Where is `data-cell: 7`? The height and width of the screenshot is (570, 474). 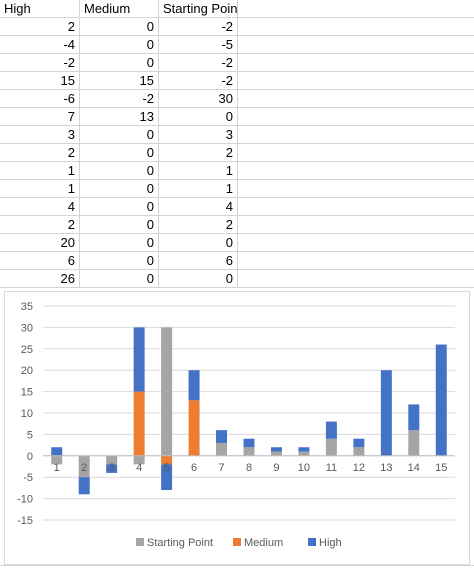
data-cell: 7 is located at coordinates (40, 116).